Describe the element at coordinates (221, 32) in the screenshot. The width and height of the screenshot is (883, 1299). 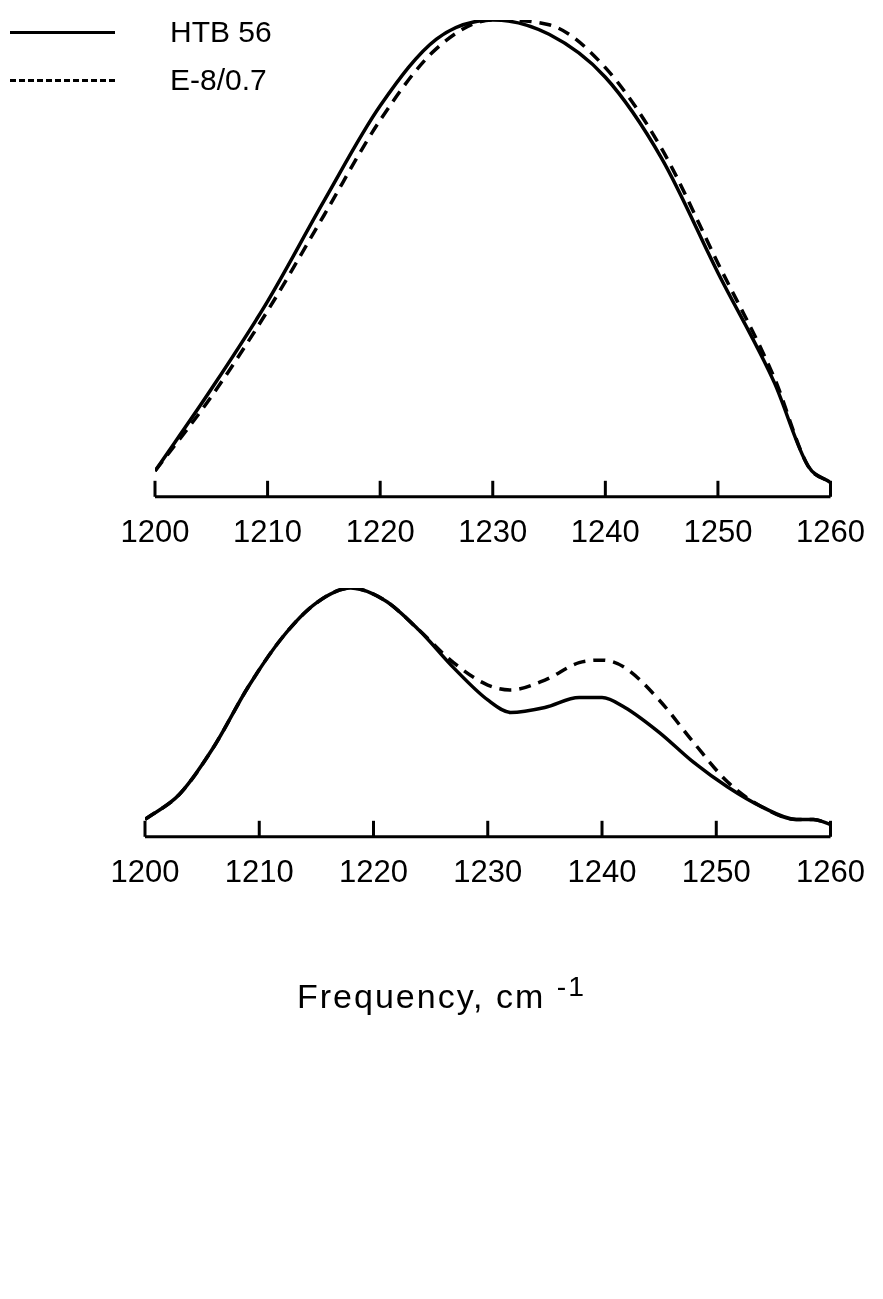
I see `legend-label: HTB 56` at that location.